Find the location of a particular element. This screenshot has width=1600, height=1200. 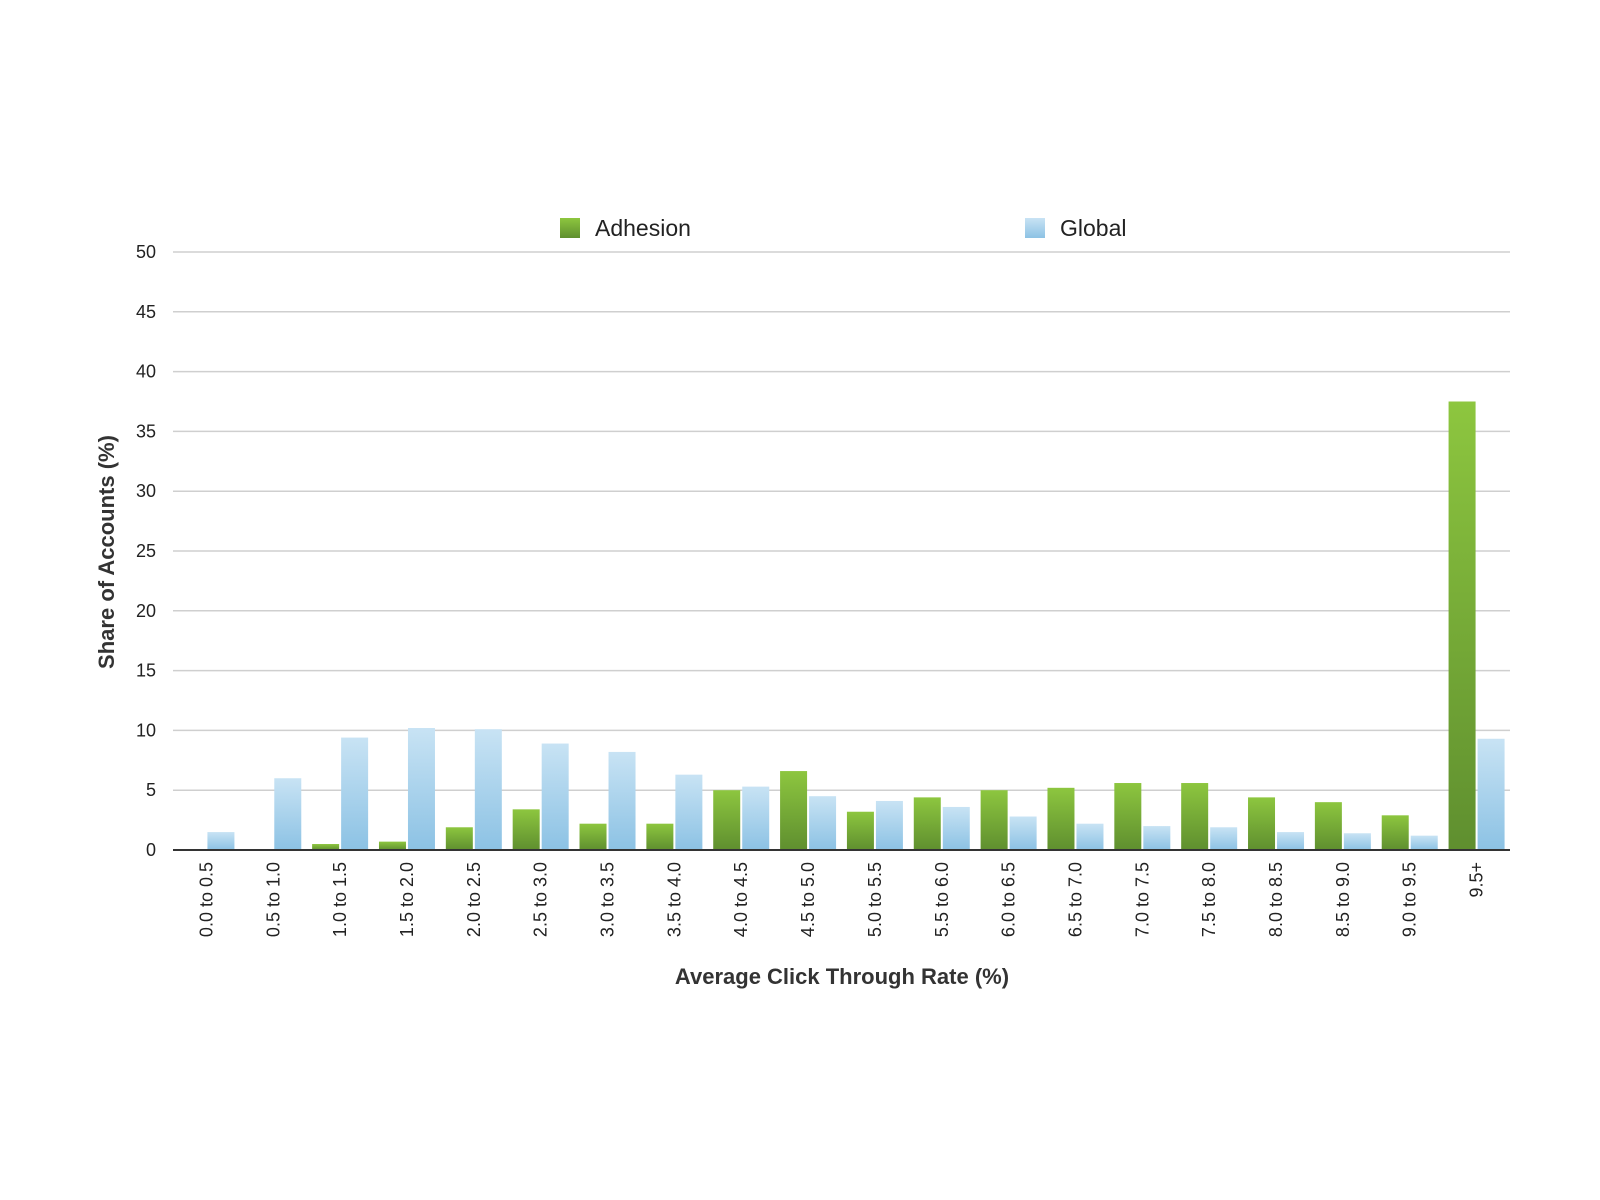

legend-swatch-adhesion is located at coordinates (570, 228).